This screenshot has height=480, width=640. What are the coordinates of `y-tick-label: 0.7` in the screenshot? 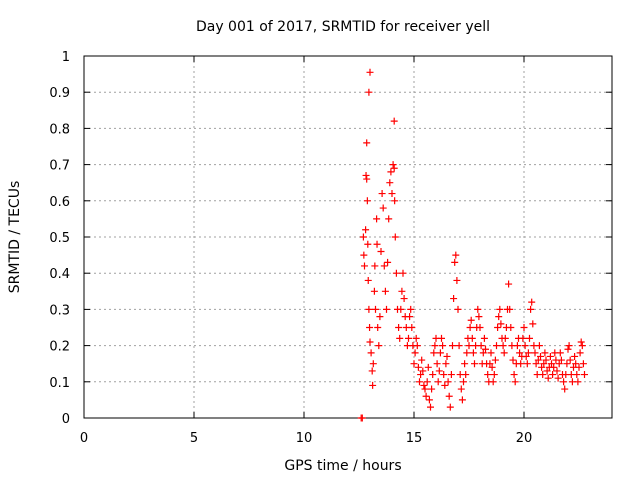 It's located at (59, 166).